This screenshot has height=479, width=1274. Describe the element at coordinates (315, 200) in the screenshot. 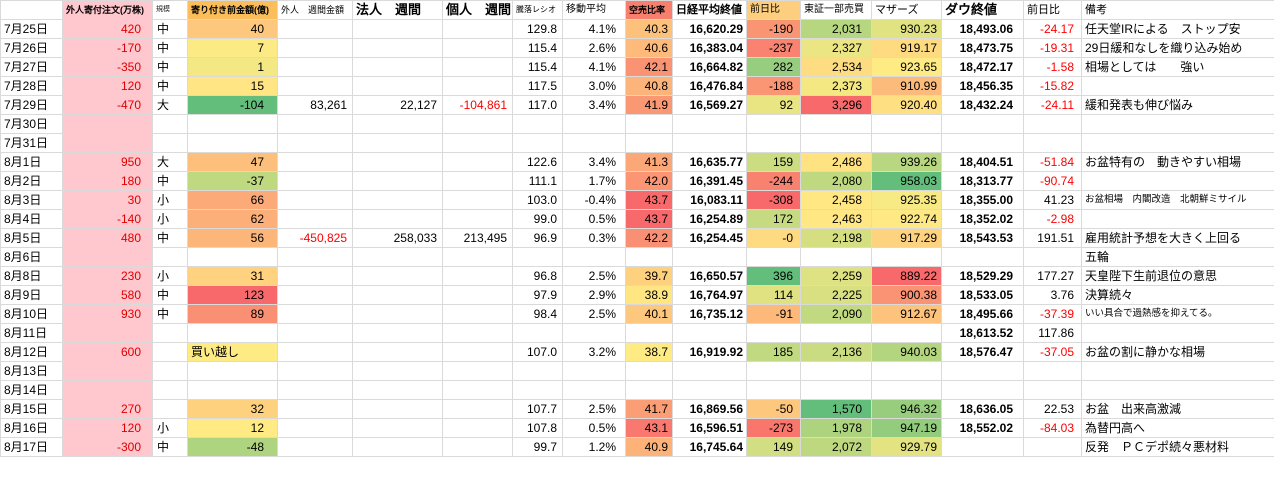

I see `cell-foreign-weekly` at that location.